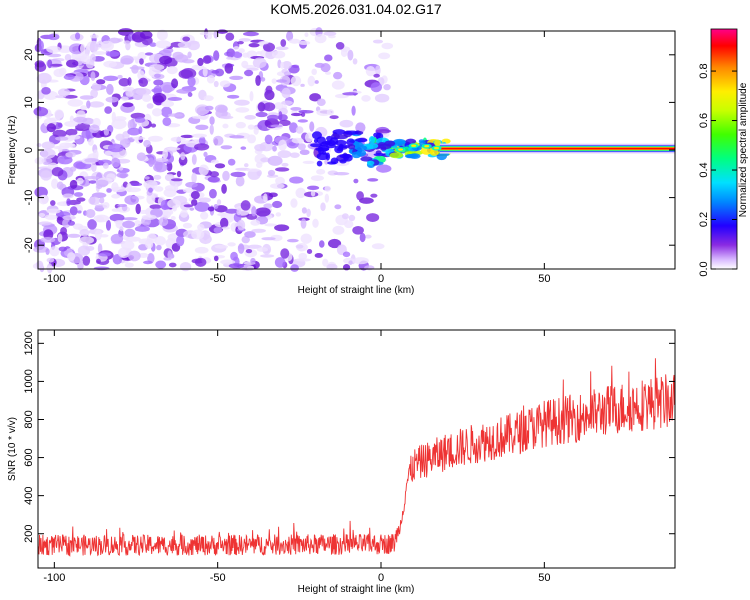 This screenshot has width=750, height=600. Describe the element at coordinates (356, 290) in the screenshot. I see `spectrogram-x-label: Height of straight line (km)` at that location.